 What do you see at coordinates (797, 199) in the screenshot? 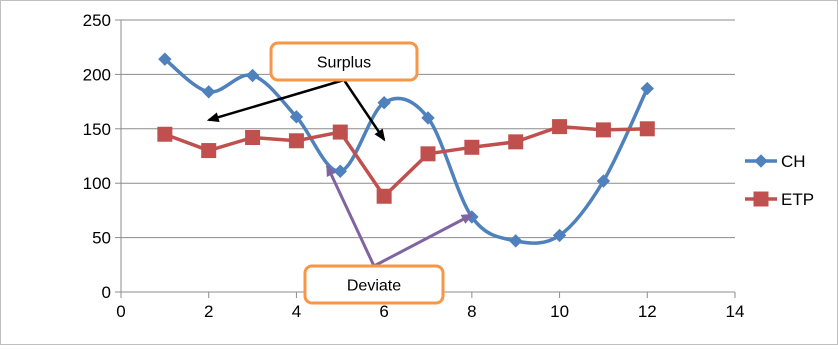
I see `legend-label: ETP` at bounding box center [797, 199].